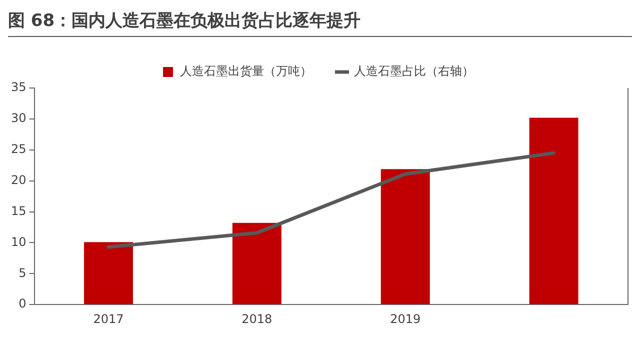 This screenshot has width=640, height=339. What do you see at coordinates (18, 211) in the screenshot?
I see `y-tick-label: 15` at bounding box center [18, 211].